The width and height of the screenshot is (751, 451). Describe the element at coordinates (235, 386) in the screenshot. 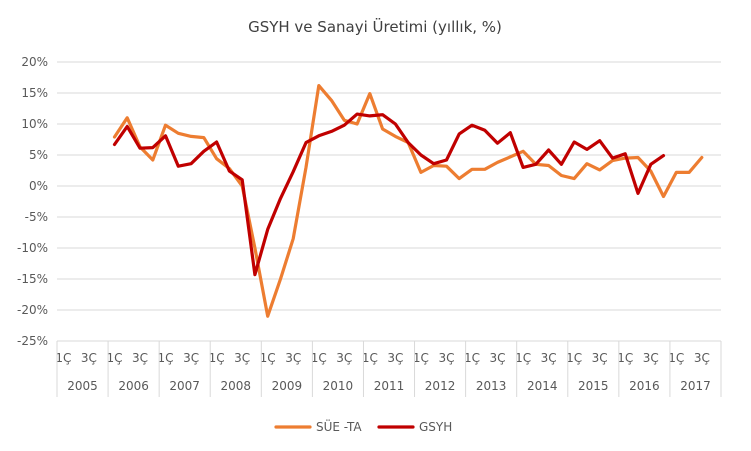

I see `year-label: 2008` at that location.